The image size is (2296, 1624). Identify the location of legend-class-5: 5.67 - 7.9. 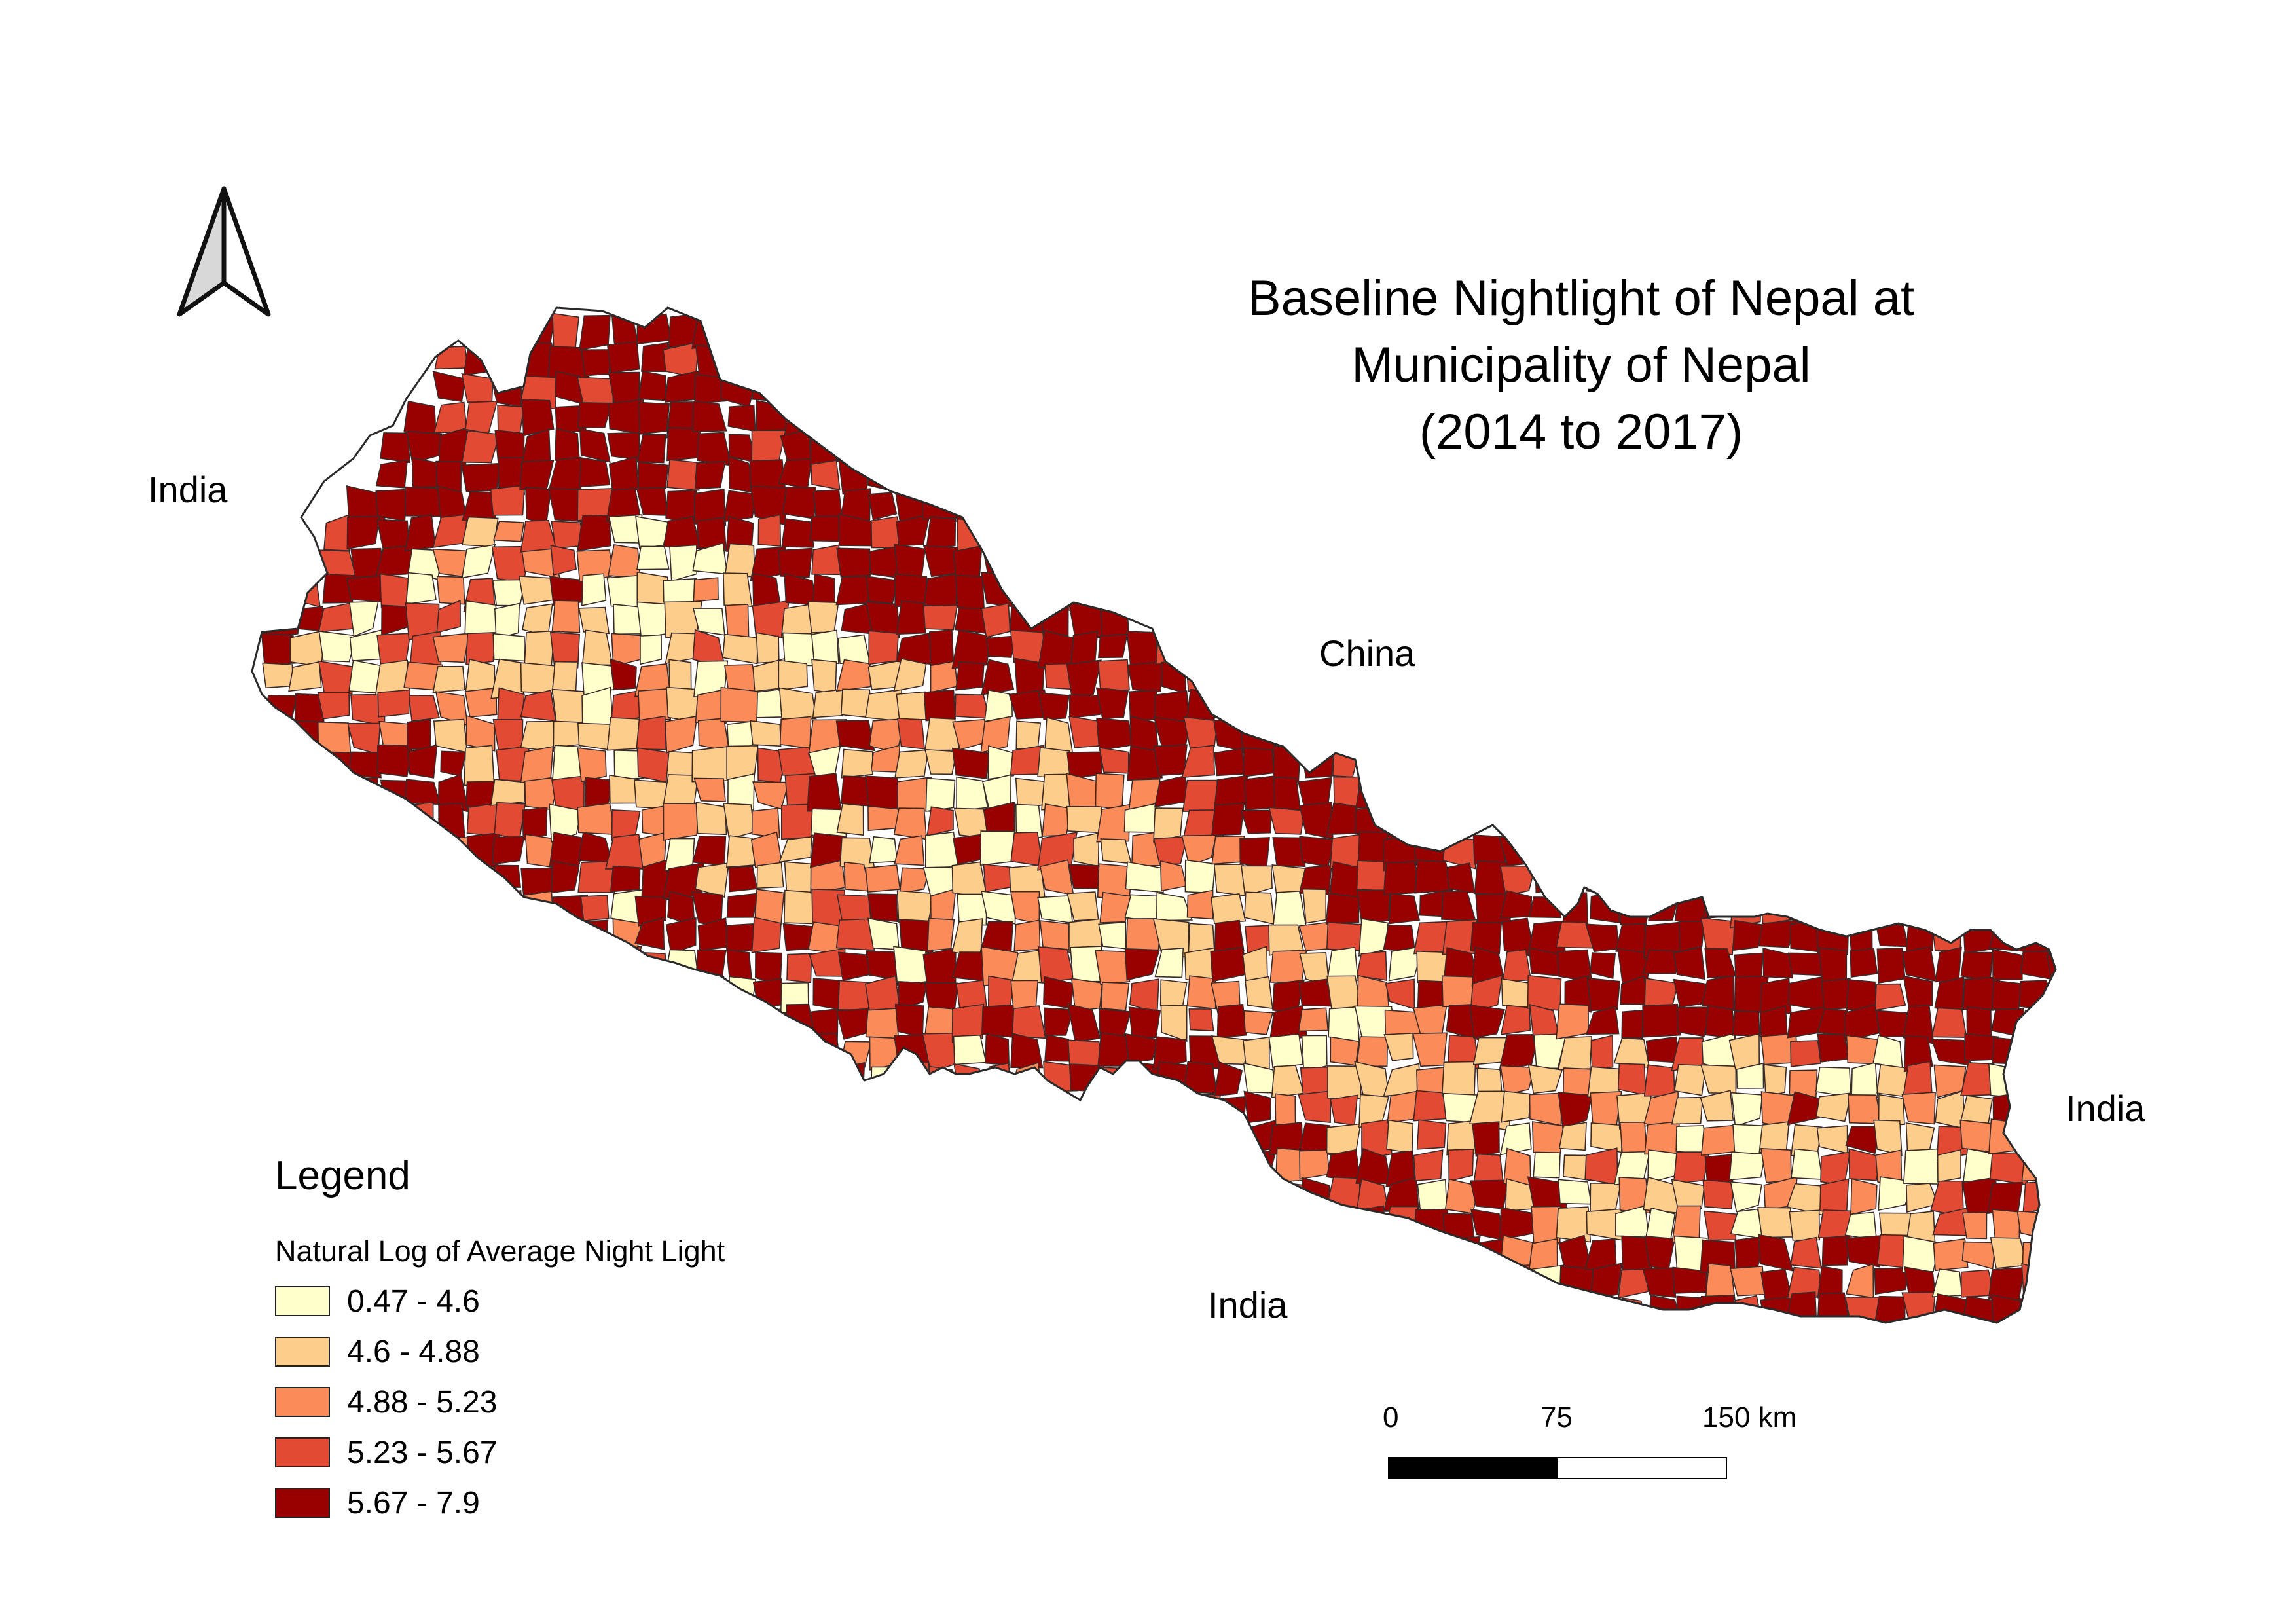
(377, 1503).